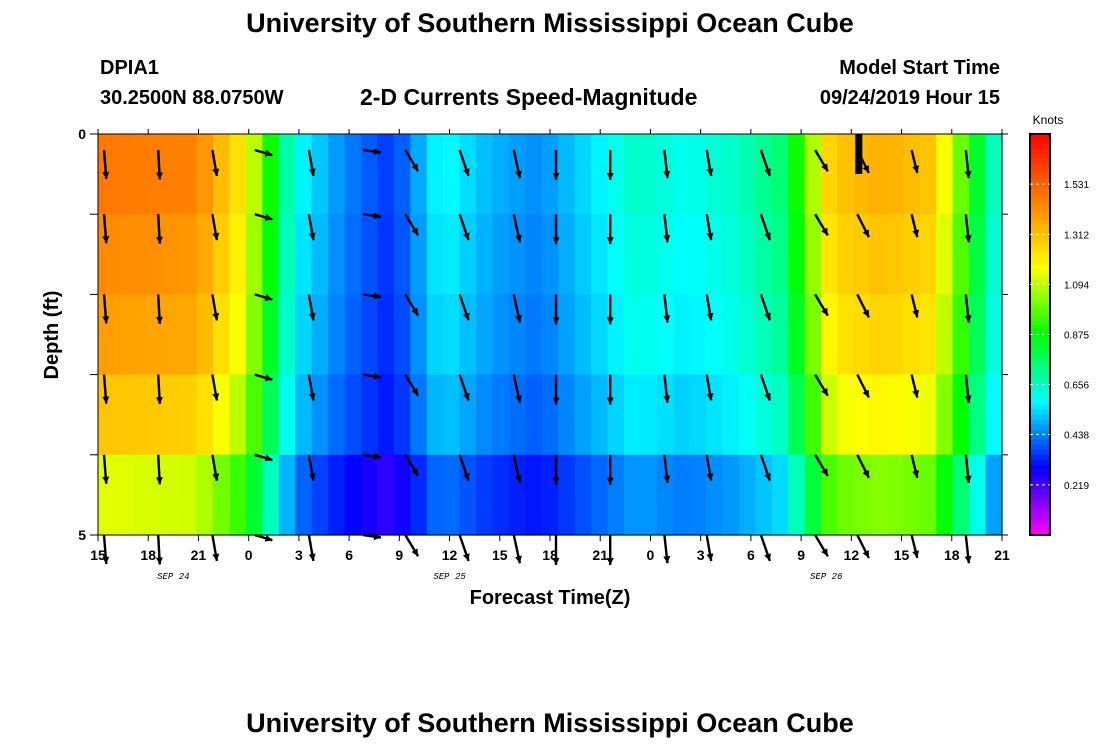 The width and height of the screenshot is (1100, 750). What do you see at coordinates (1076, 386) in the screenshot?
I see `colorbar-tick-label: 0.656` at bounding box center [1076, 386].